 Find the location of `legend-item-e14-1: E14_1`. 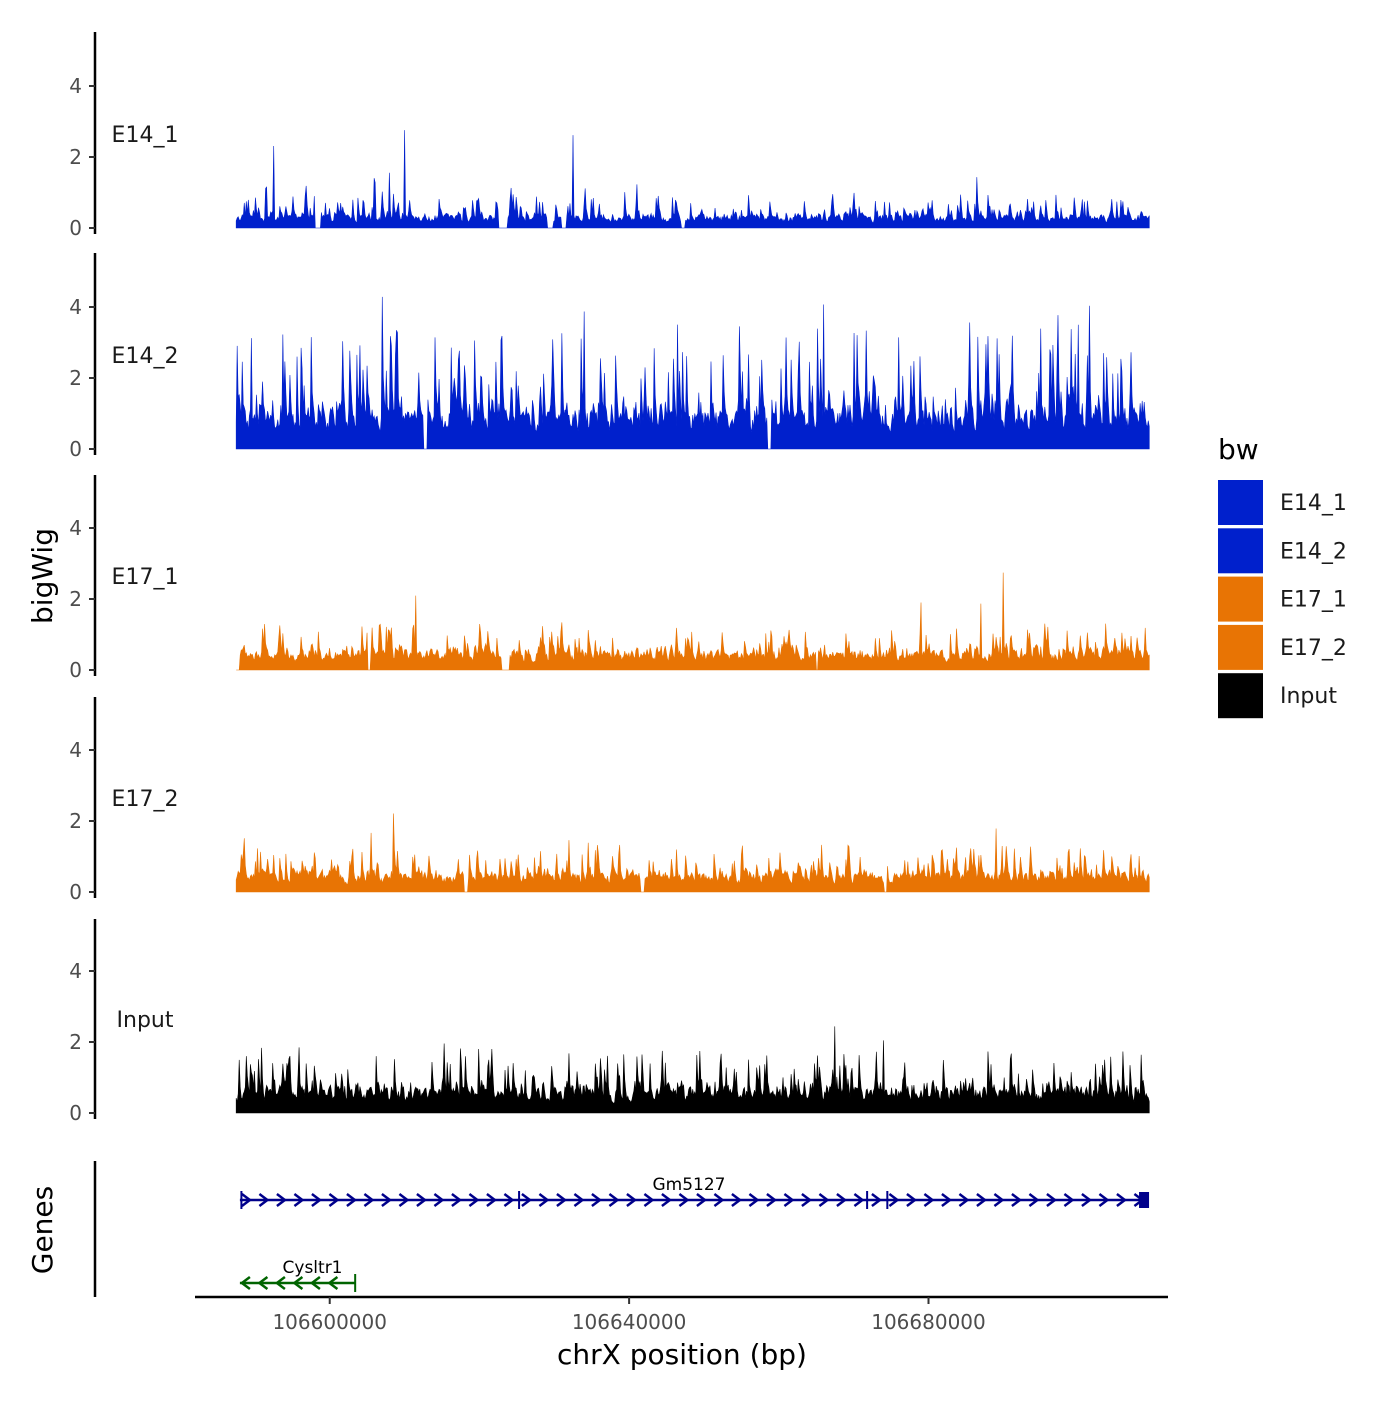

legend-item-e14-1: E14_1 is located at coordinates (1282, 502).